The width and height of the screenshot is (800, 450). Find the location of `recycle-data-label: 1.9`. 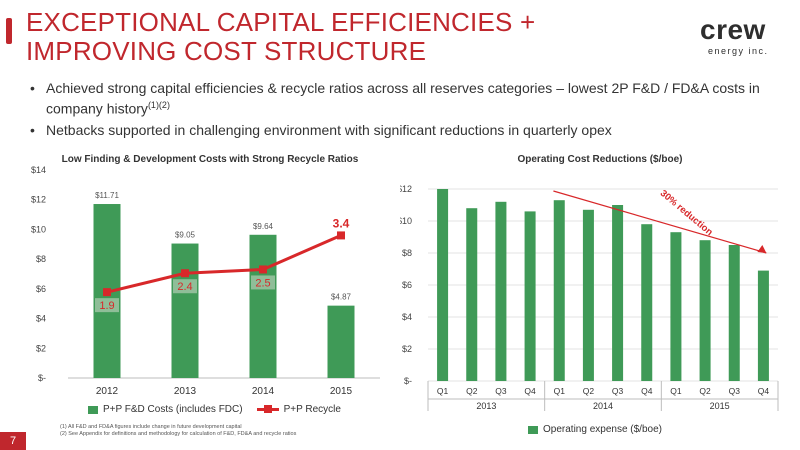

recycle-data-label: 1.9 is located at coordinates (106, 306).